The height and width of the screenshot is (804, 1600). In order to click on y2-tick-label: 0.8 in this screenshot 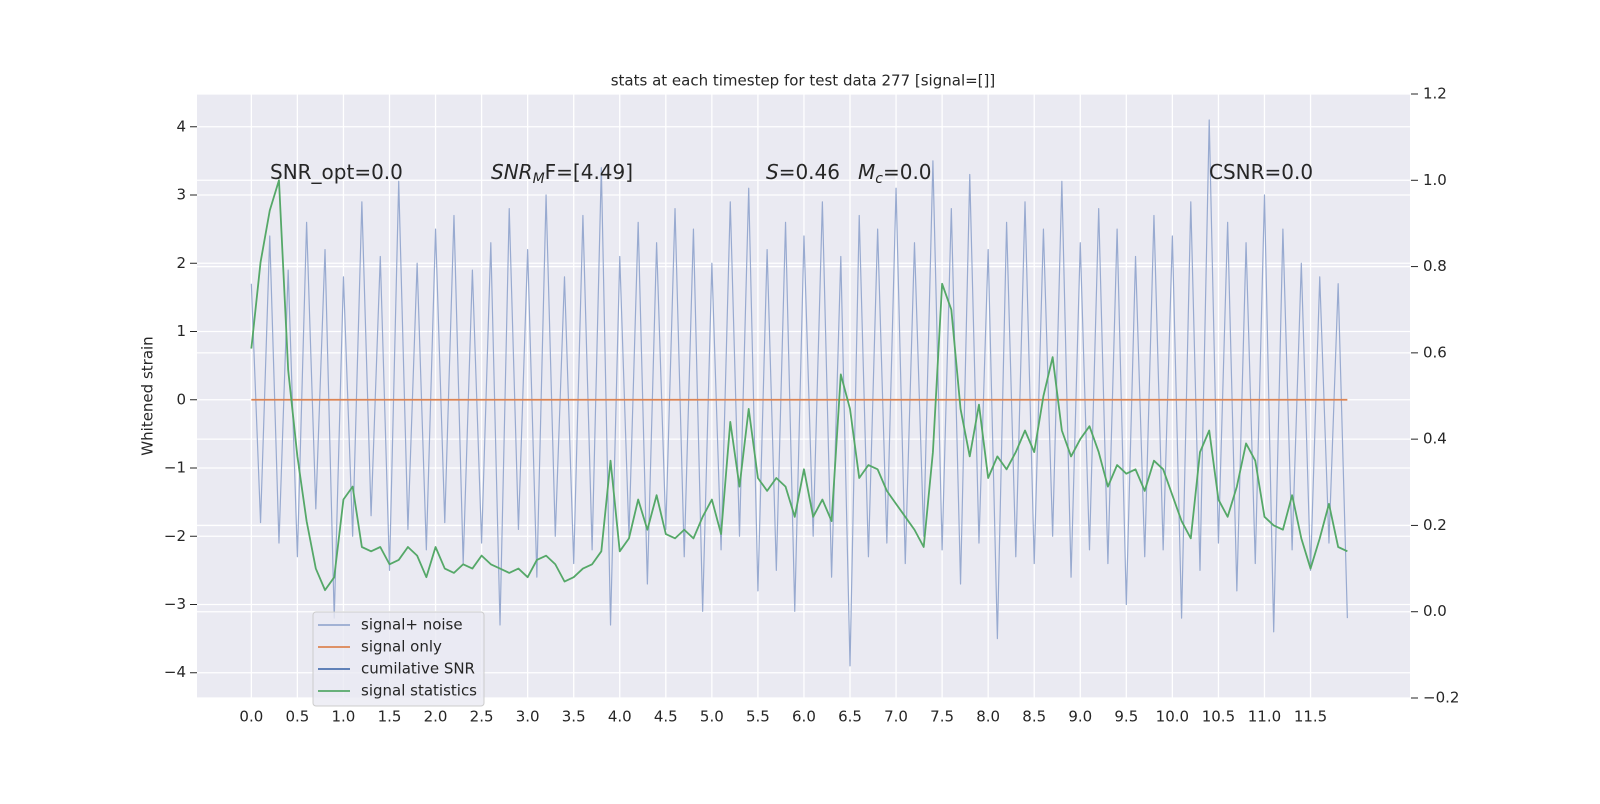, I will do `click(1435, 266)`.